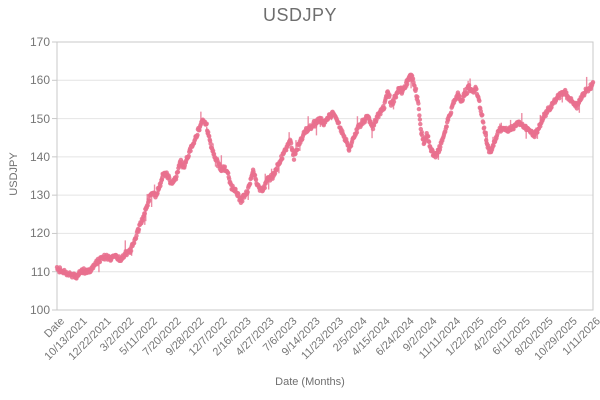  Describe the element at coordinates (14, 174) in the screenshot. I see `y-axis-title: USDJPY` at that location.